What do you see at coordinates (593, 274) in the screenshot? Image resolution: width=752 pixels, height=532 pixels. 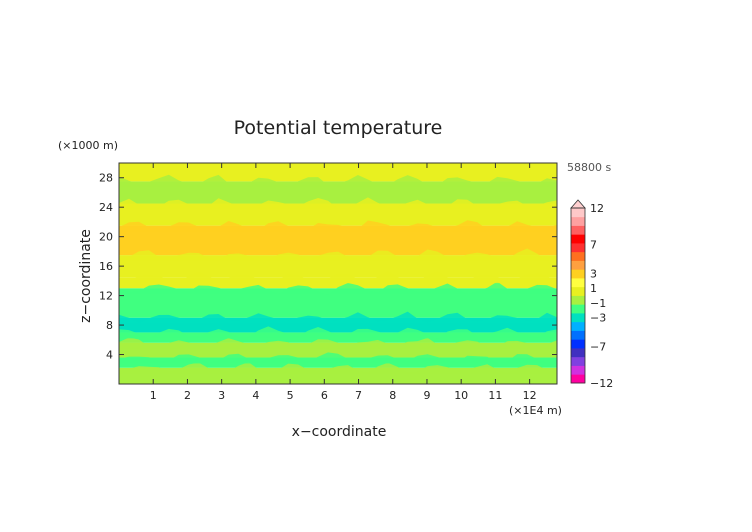 I see `colorbar-label: 3` at bounding box center [593, 274].